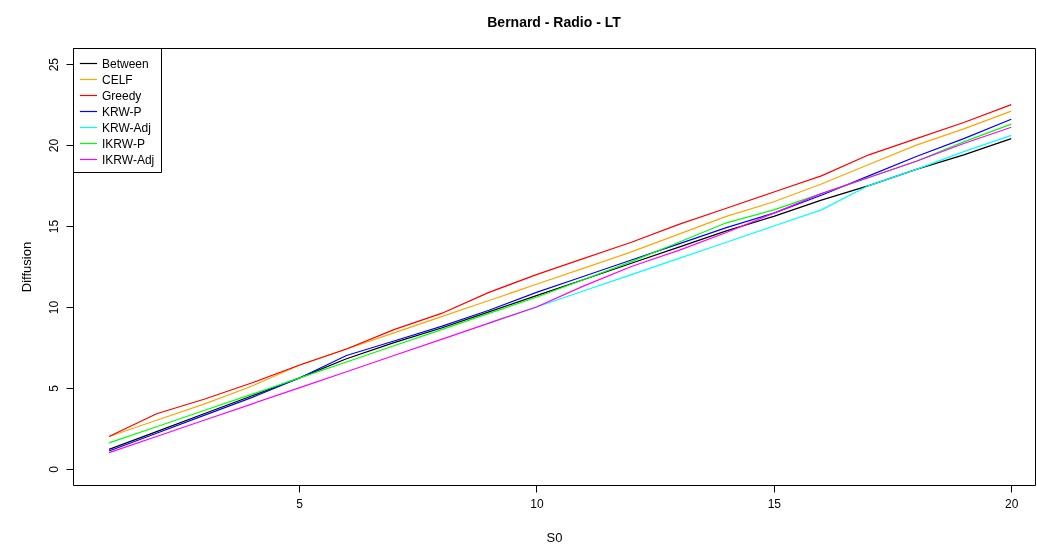 This screenshot has height=554, width=1037. Describe the element at coordinates (53, 226) in the screenshot. I see `y-tick-label: 15` at that location.